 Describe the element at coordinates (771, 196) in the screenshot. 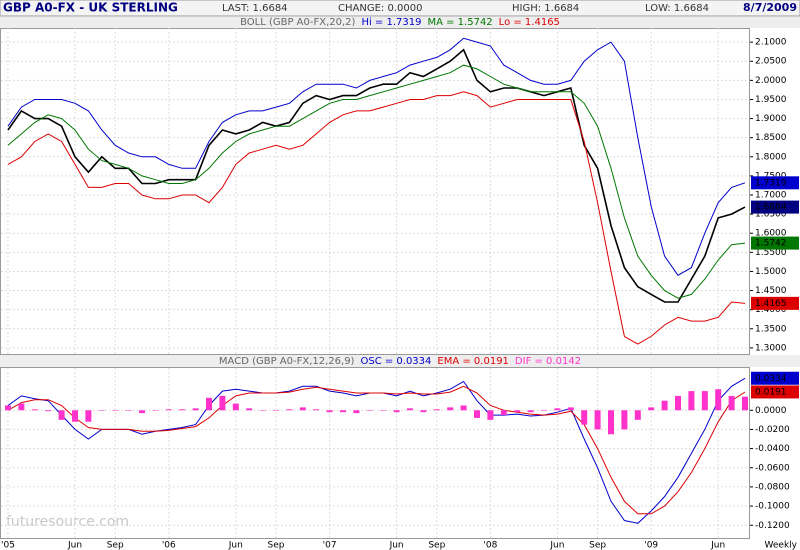

I see `y-tick-label: 1.7000` at that location.